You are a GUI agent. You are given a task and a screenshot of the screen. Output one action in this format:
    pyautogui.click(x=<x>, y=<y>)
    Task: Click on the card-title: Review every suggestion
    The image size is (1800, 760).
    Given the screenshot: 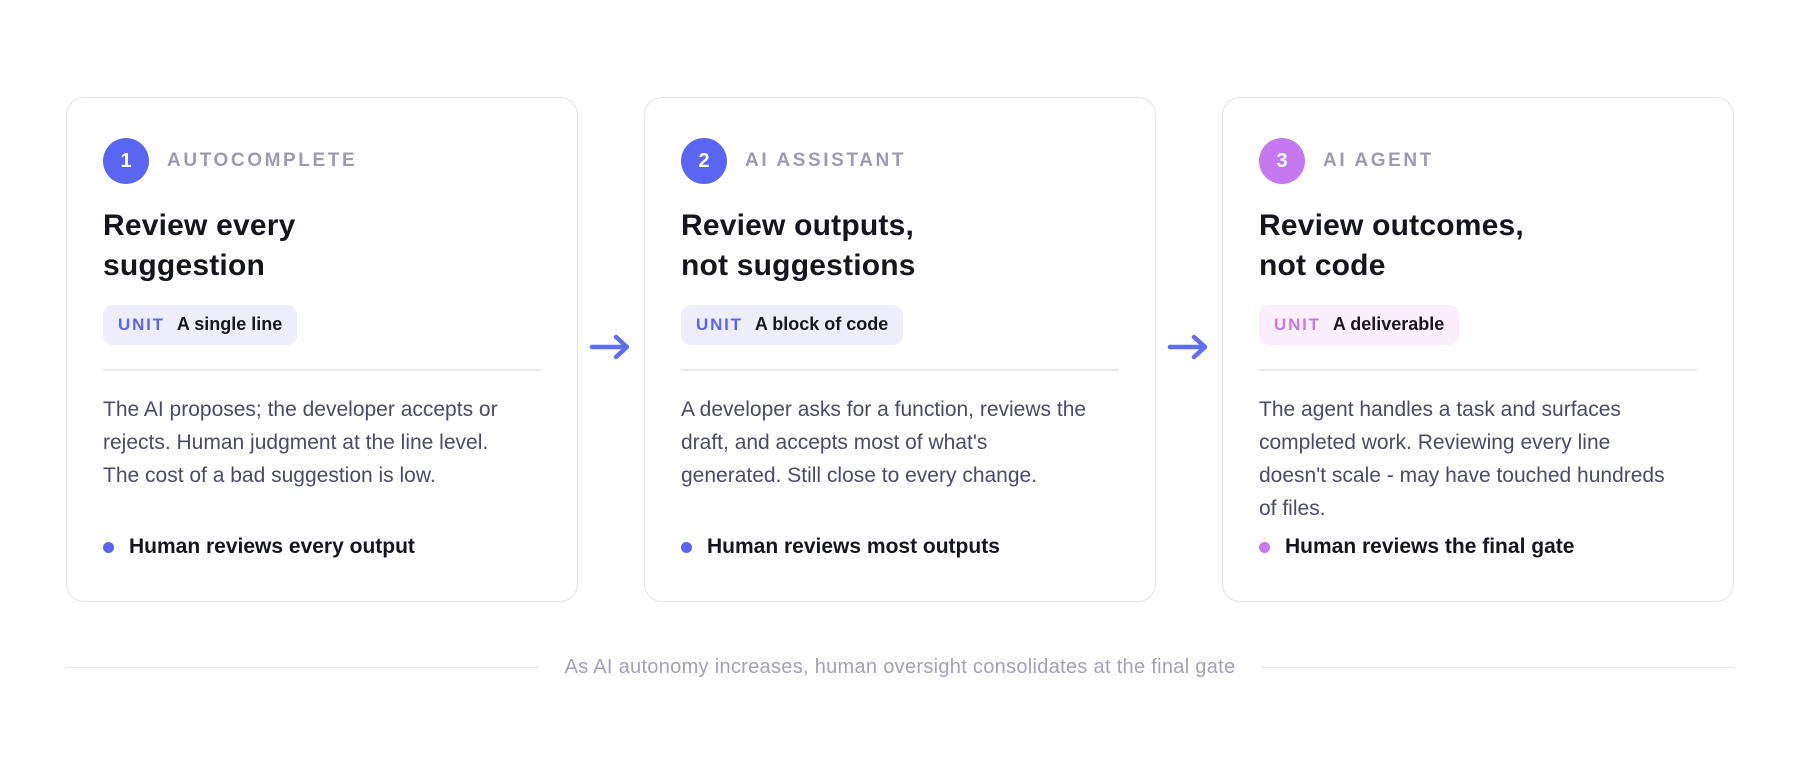 What is the action you would take?
    pyautogui.click(x=322, y=245)
    